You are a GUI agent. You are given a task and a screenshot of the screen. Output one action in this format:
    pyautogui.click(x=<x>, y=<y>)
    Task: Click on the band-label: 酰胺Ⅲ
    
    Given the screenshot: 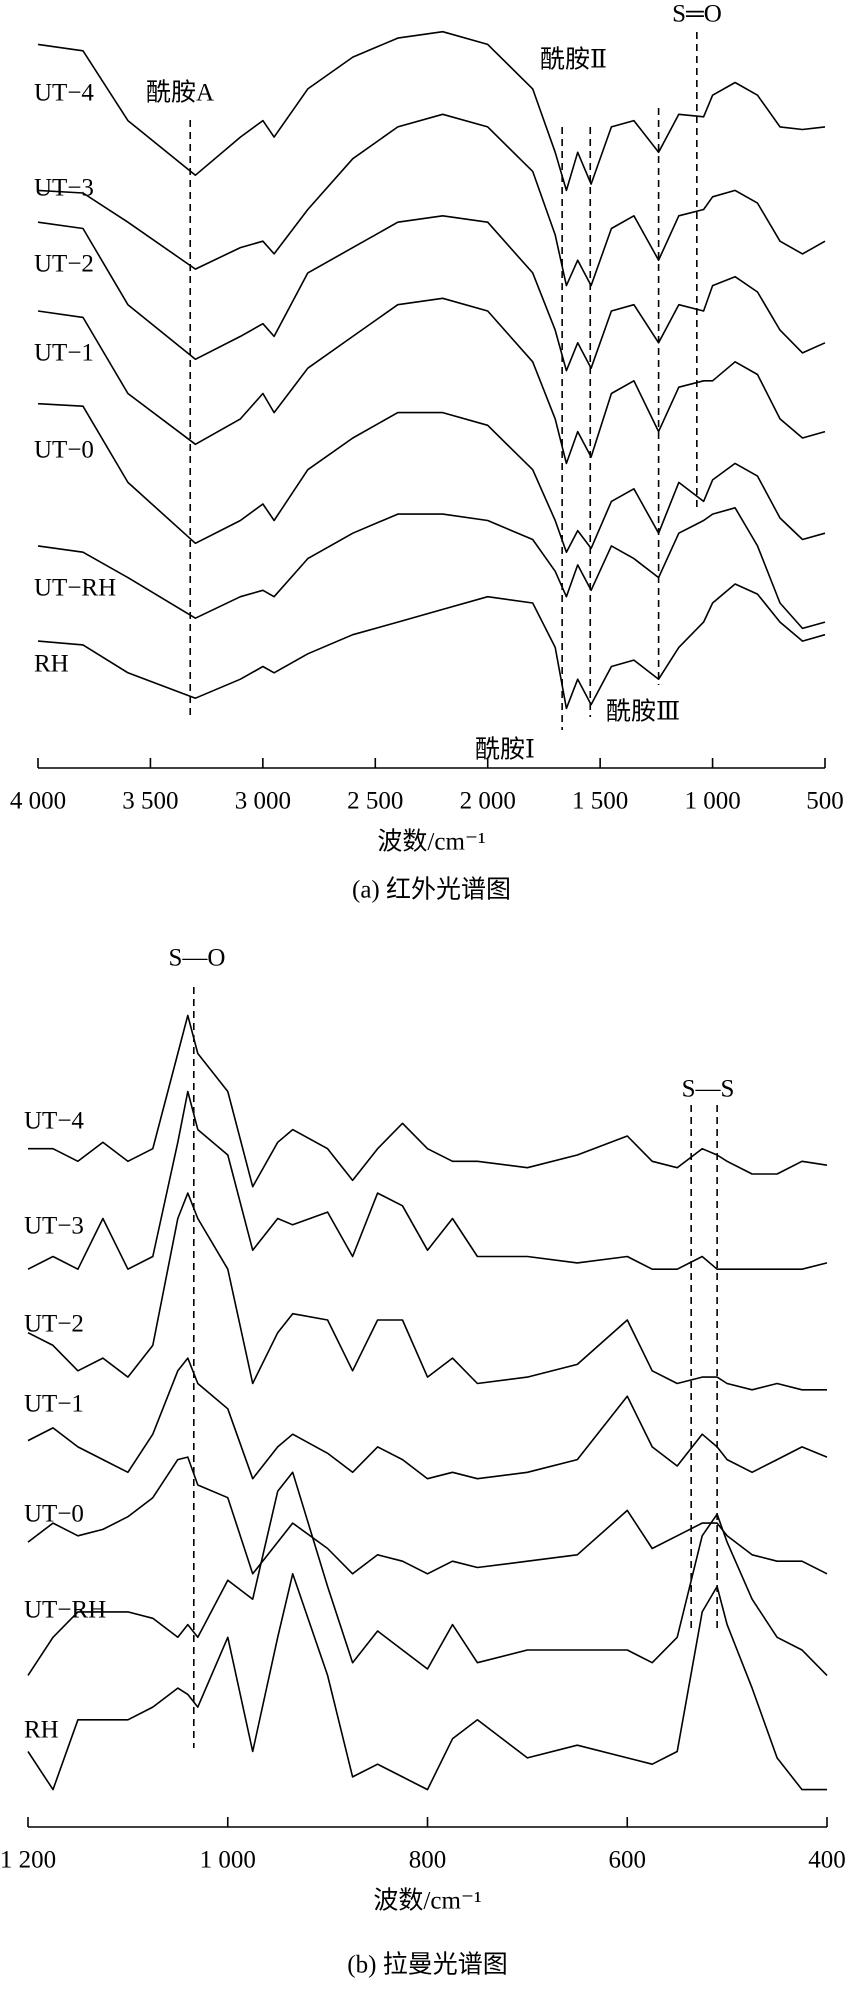 What is the action you would take?
    pyautogui.click(x=643, y=712)
    